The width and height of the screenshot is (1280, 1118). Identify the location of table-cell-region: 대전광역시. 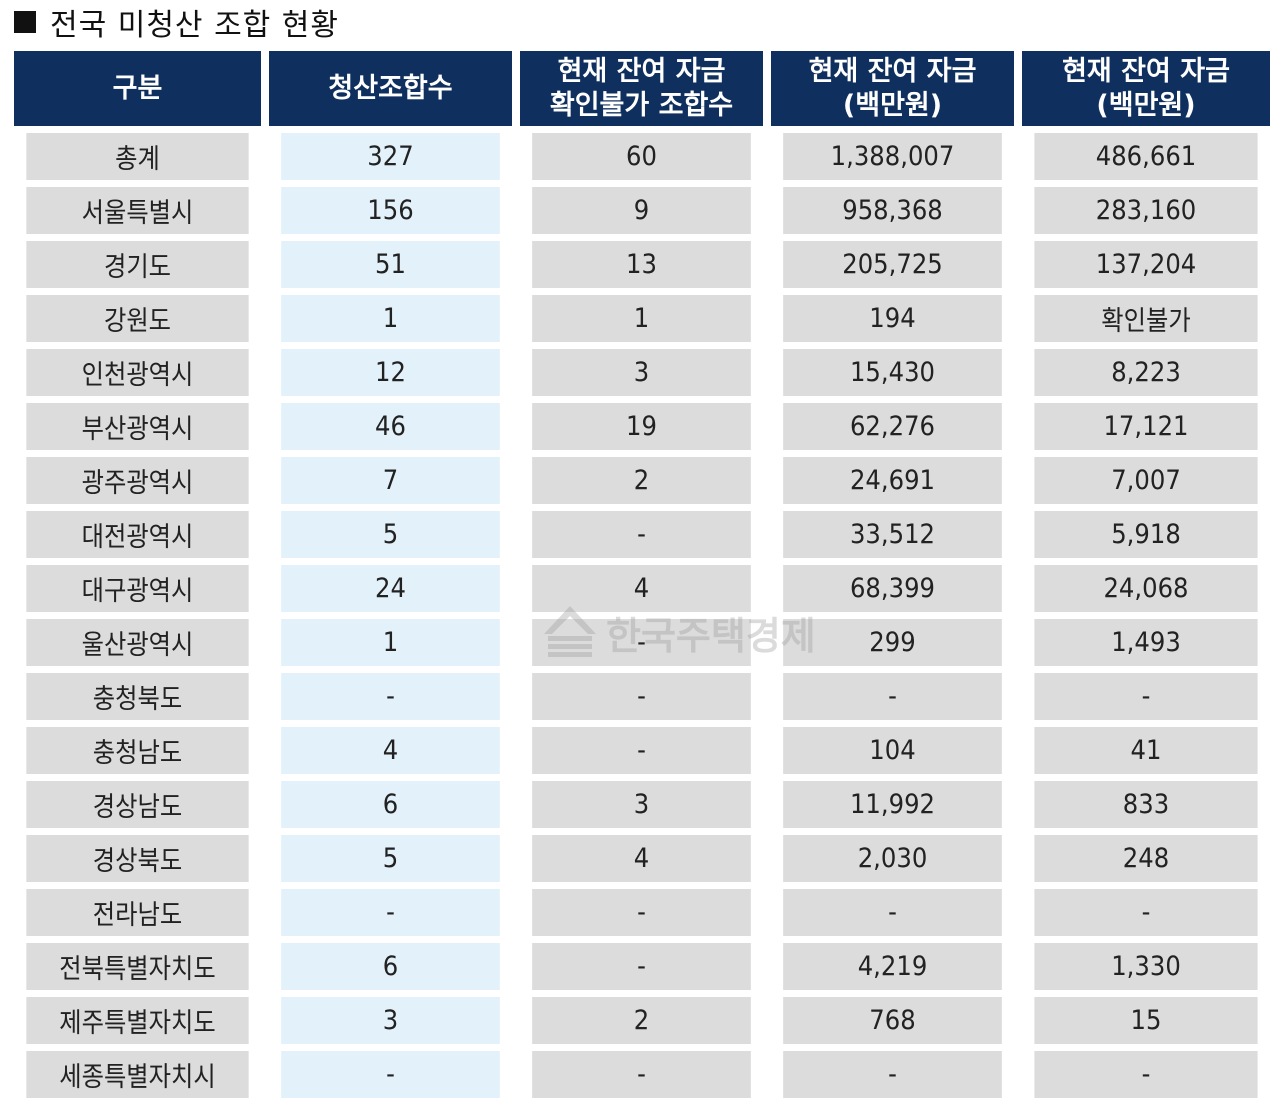
(137, 534).